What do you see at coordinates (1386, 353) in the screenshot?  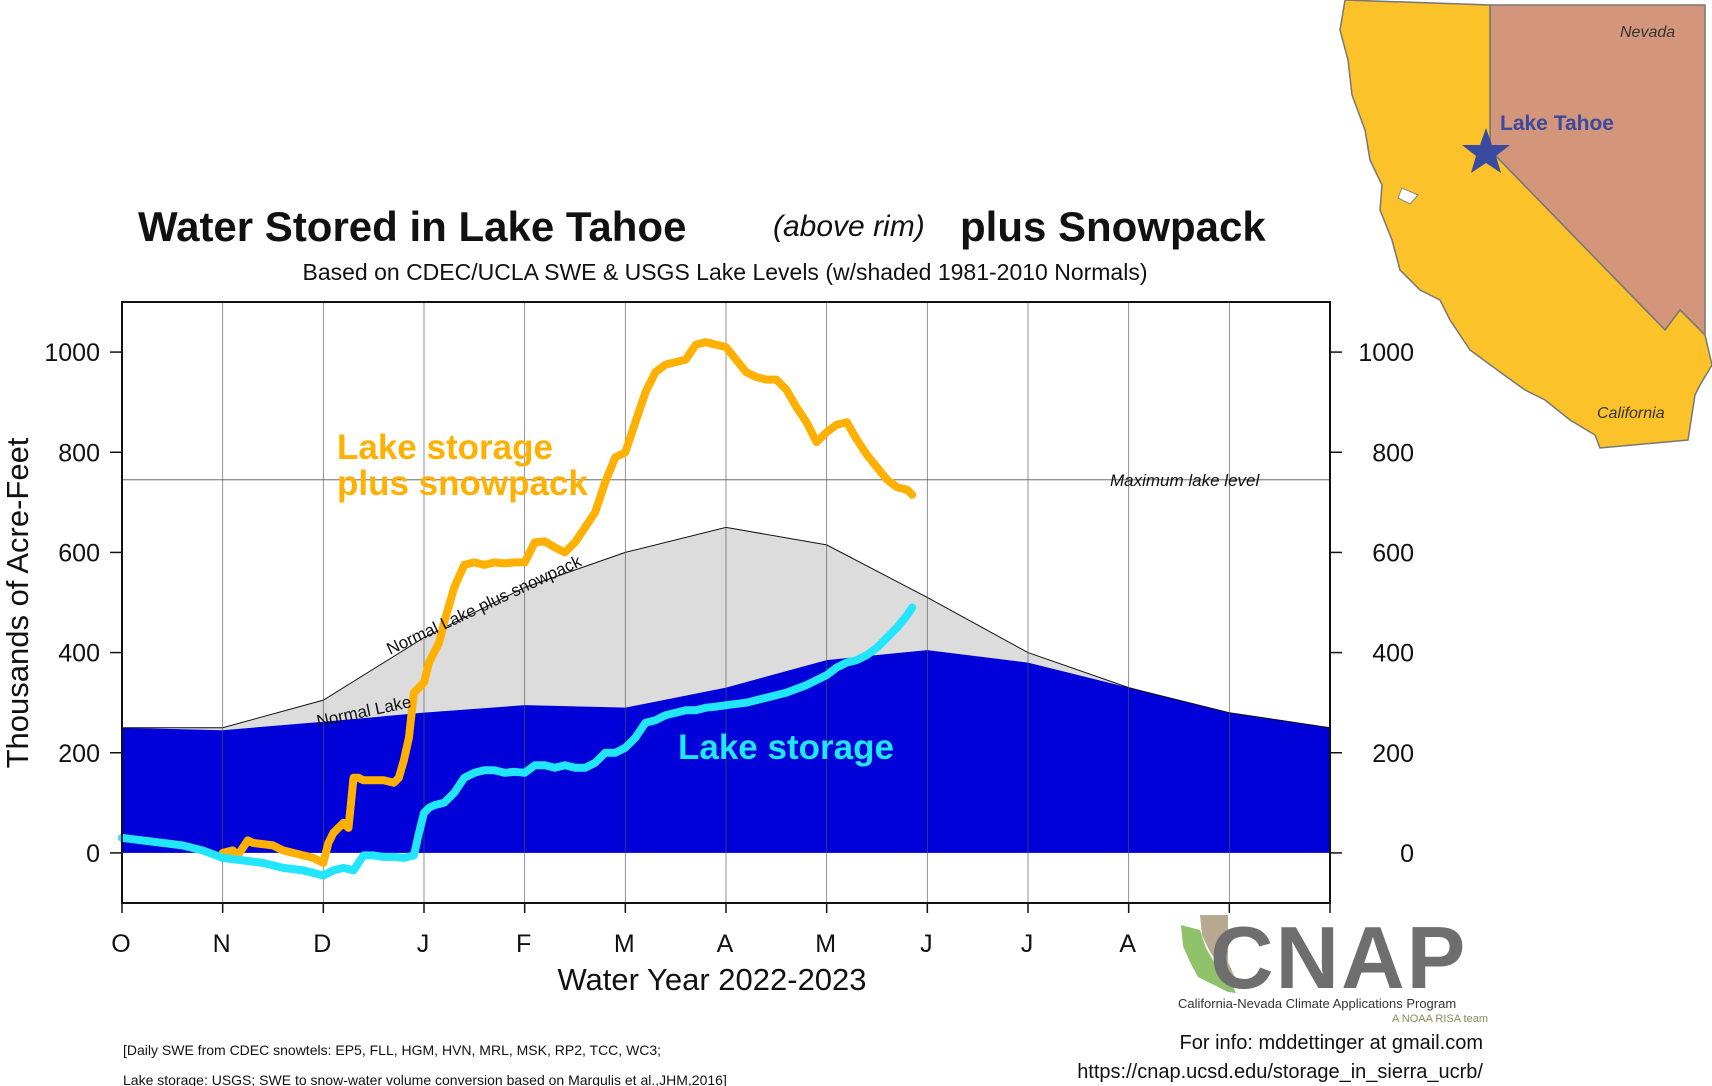 I see `y-tick-label-right: 1000` at bounding box center [1386, 353].